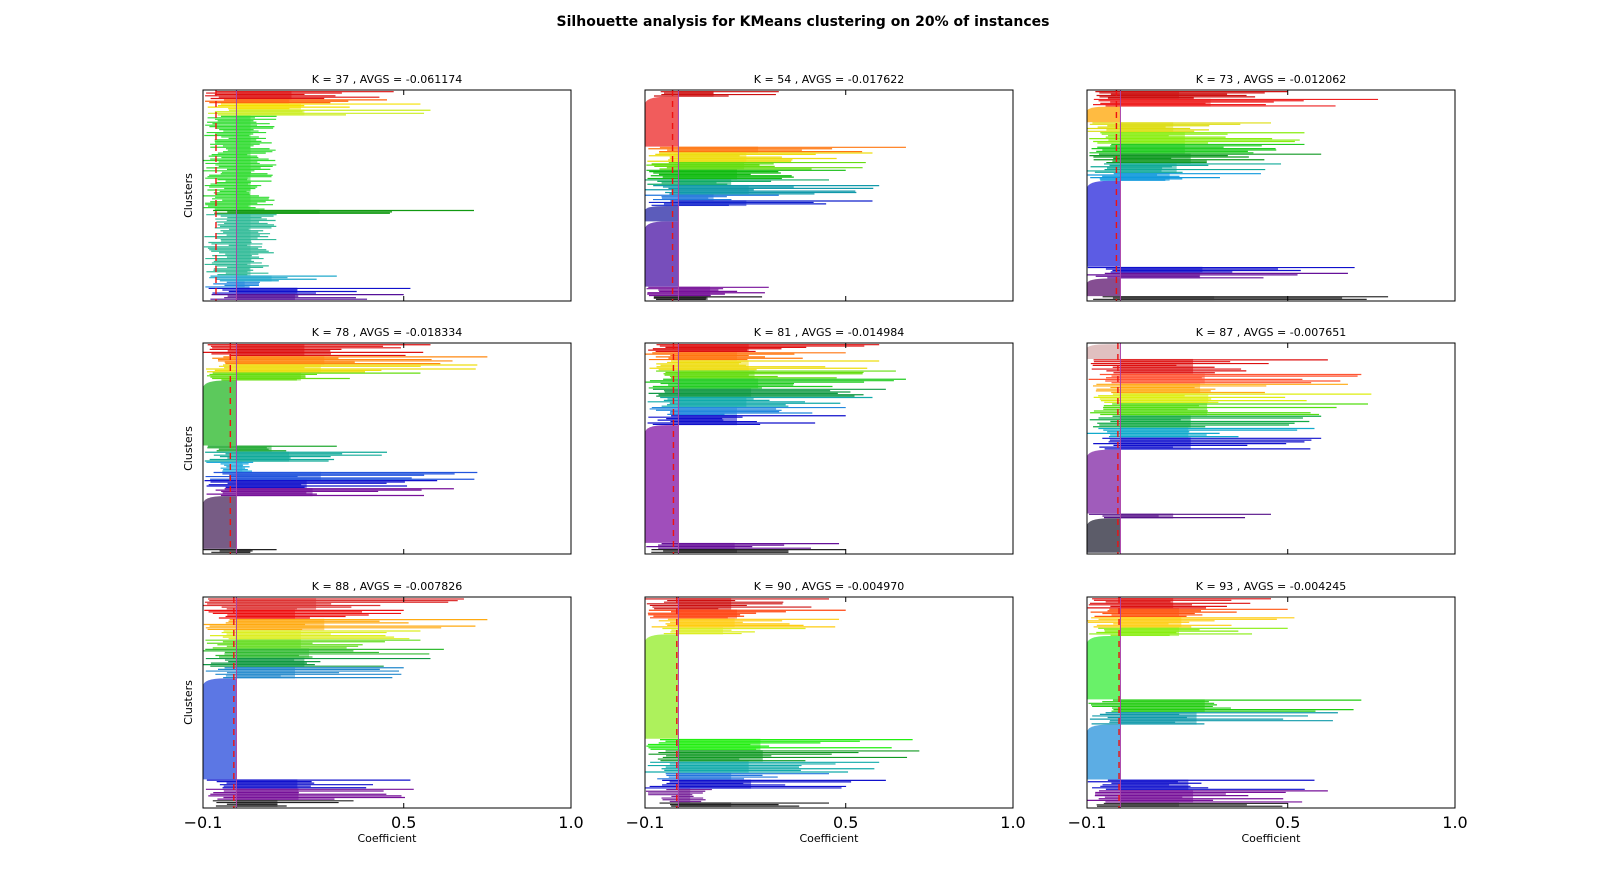  I want to click on subplot-4: K = 78 , AVGS = -0.018334 Clusters, so click(377, 440).